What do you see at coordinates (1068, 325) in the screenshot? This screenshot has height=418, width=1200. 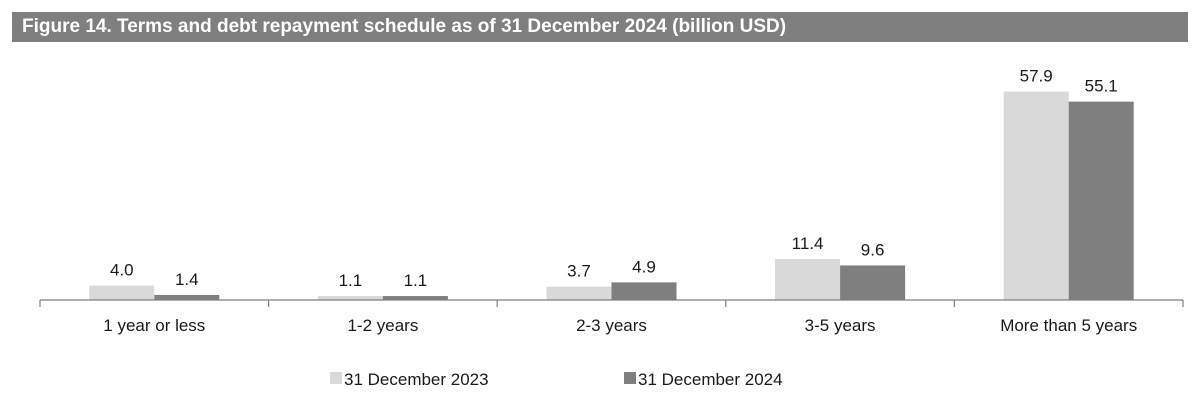 I see `category-label-5: More than 5 years` at bounding box center [1068, 325].